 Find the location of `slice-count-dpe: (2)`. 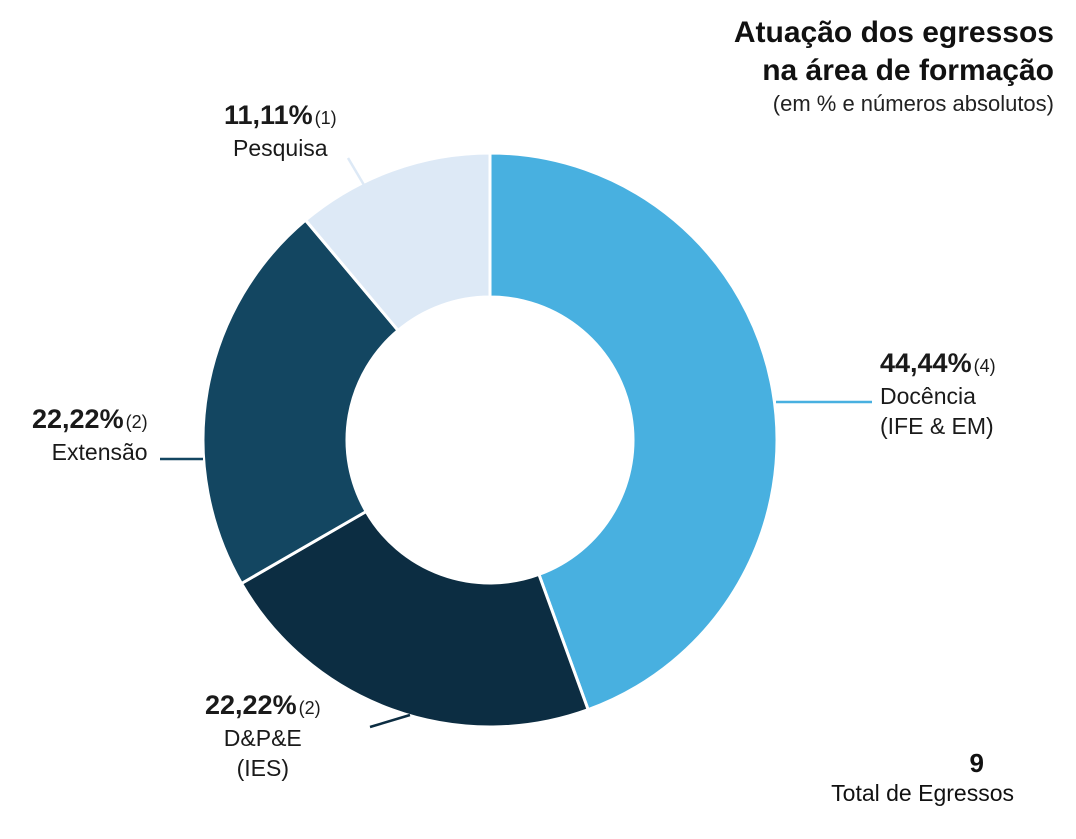

slice-count-dpe: (2) is located at coordinates (309, 708).